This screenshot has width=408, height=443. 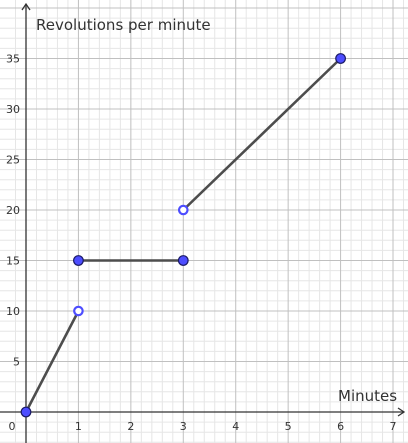 I want to click on y-tick-label: 30, so click(x=13, y=109).